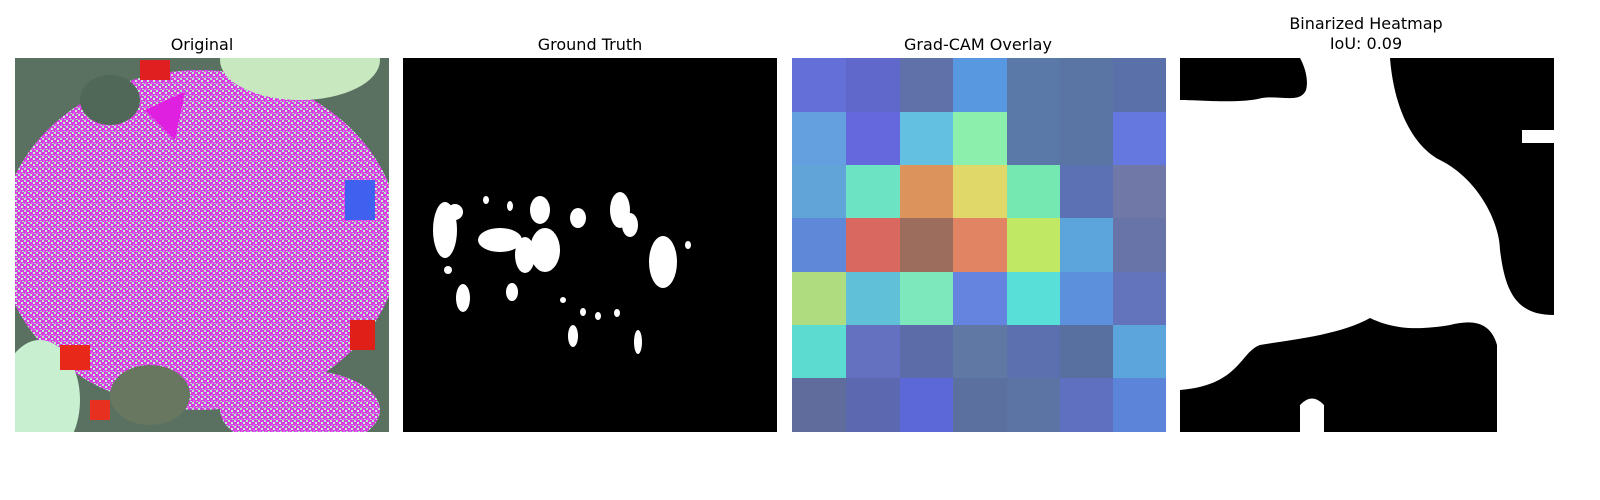 The height and width of the screenshot is (500, 1600). What do you see at coordinates (590, 44) in the screenshot?
I see `panel-title: Ground Truth` at bounding box center [590, 44].